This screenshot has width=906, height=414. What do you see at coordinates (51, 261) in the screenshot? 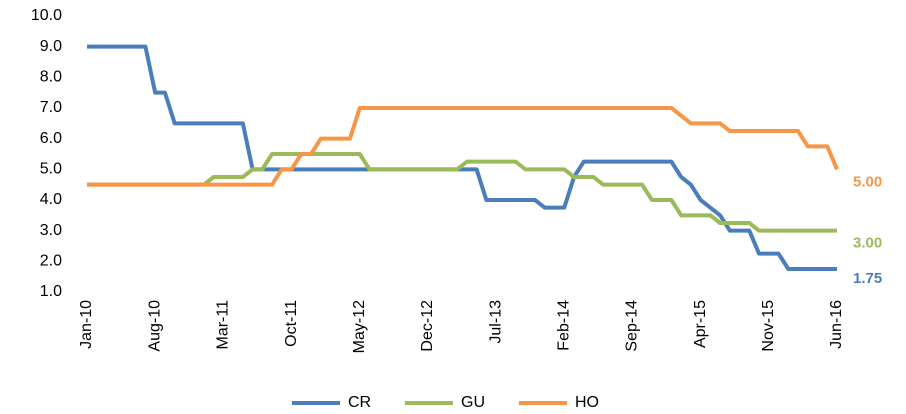
I see `y-tick-label: 2.0` at bounding box center [51, 261].